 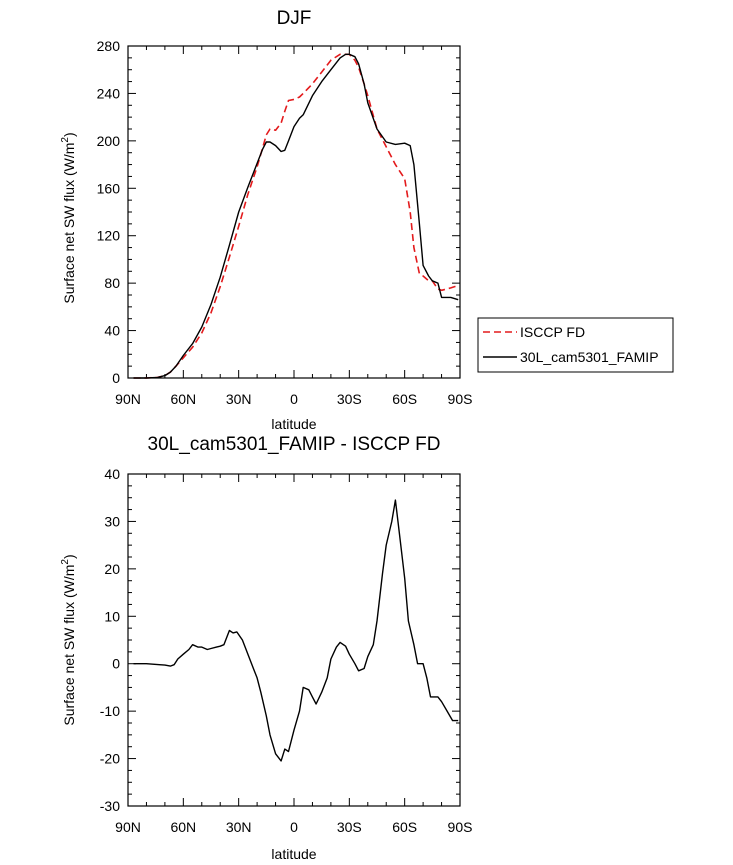 I want to click on top-ytick-label: 280, so click(x=109, y=46).